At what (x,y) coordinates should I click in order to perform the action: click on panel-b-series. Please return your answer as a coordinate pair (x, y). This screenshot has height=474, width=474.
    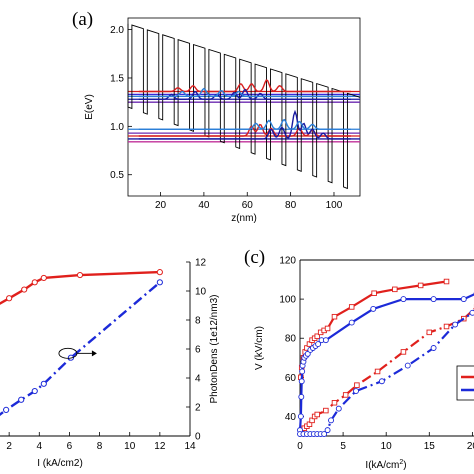
    Looking at the image, I should click on (81, 343).